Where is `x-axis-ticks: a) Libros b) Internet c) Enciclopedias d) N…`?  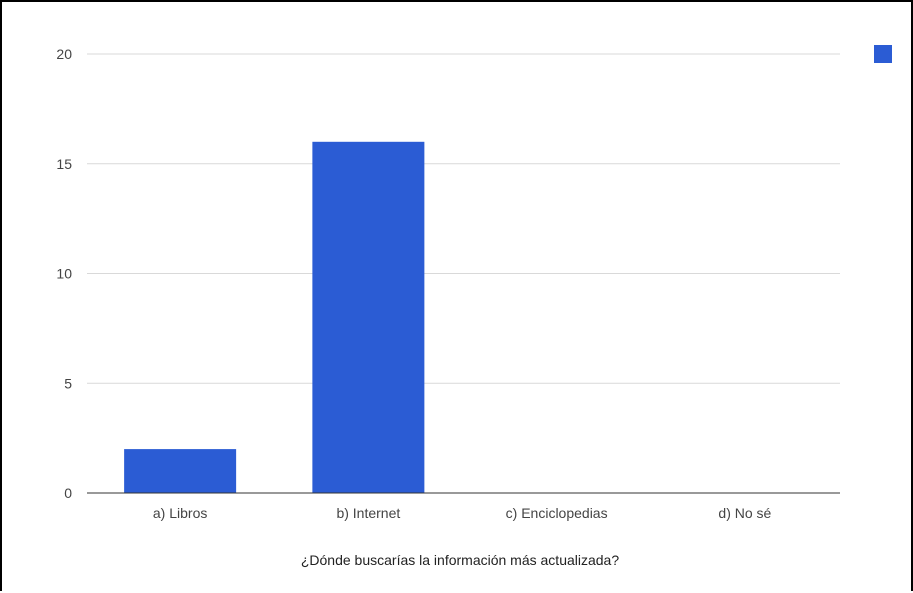
x-axis-ticks: a) Libros b) Internet c) Enciclopedias d) N… is located at coordinates (462, 513).